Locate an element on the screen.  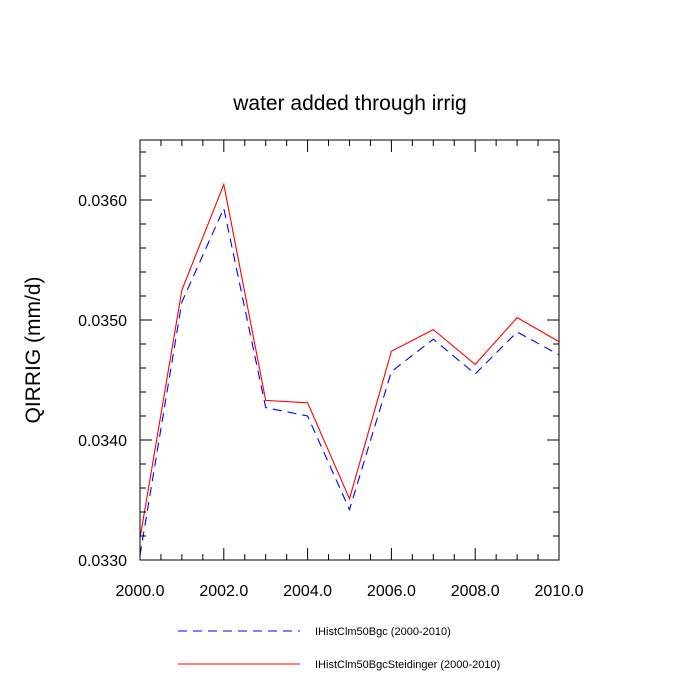
chart-title: water added through irrig is located at coordinates (349, 103).